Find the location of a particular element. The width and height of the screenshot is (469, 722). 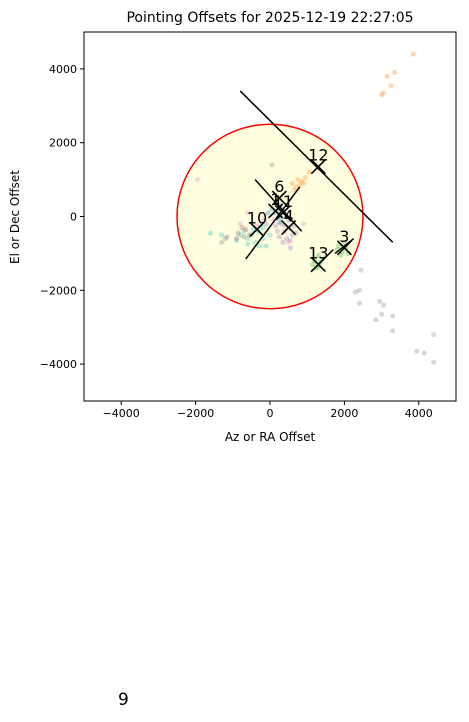

marker-label: 11 is located at coordinates (283, 201).